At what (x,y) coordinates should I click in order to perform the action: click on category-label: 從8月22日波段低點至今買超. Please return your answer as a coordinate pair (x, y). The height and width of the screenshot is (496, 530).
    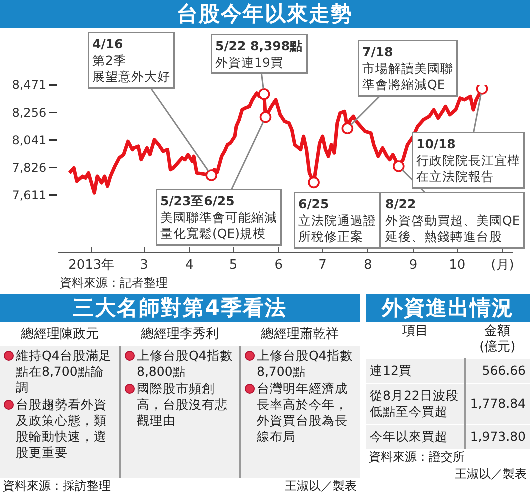
    Looking at the image, I should click on (416, 404).